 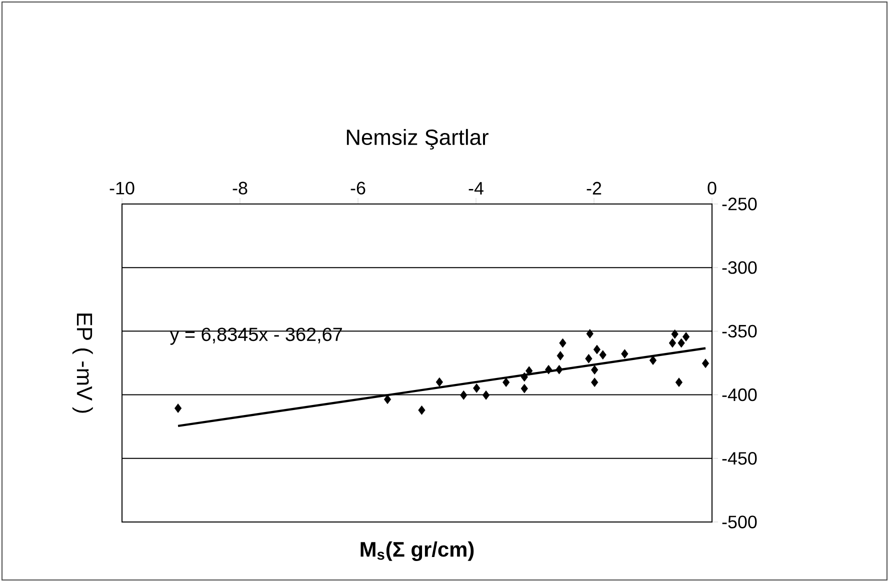 I want to click on y-tick-label: -350, so click(x=739, y=331).